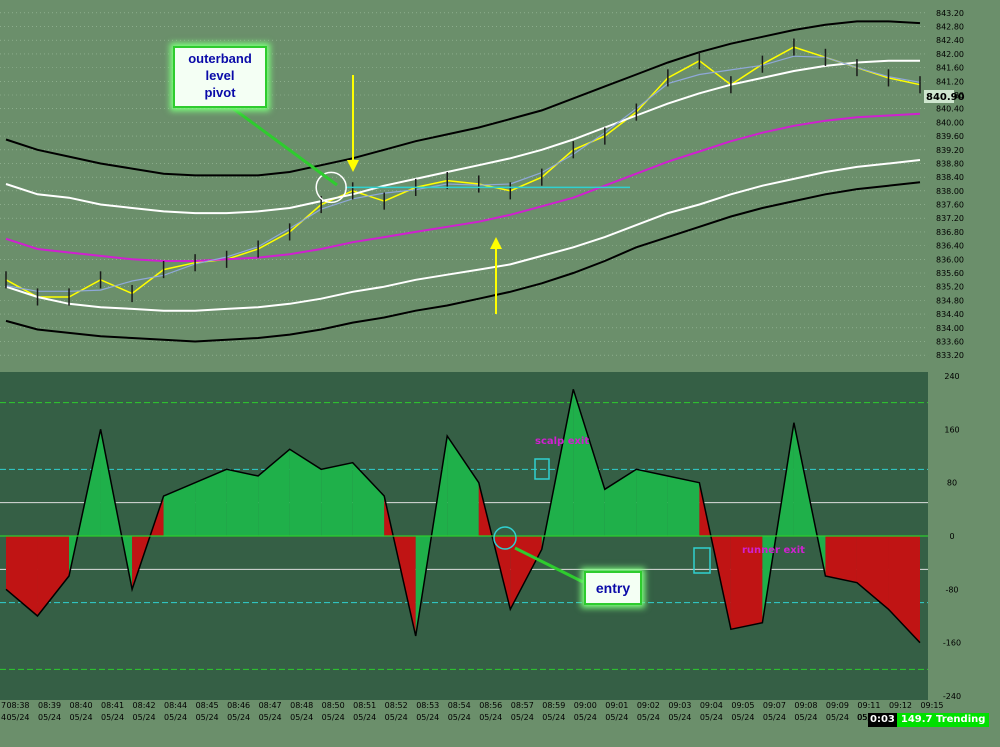  Describe the element at coordinates (711, 705) in the screenshot. I see `time-tick-label: 09:04` at that location.